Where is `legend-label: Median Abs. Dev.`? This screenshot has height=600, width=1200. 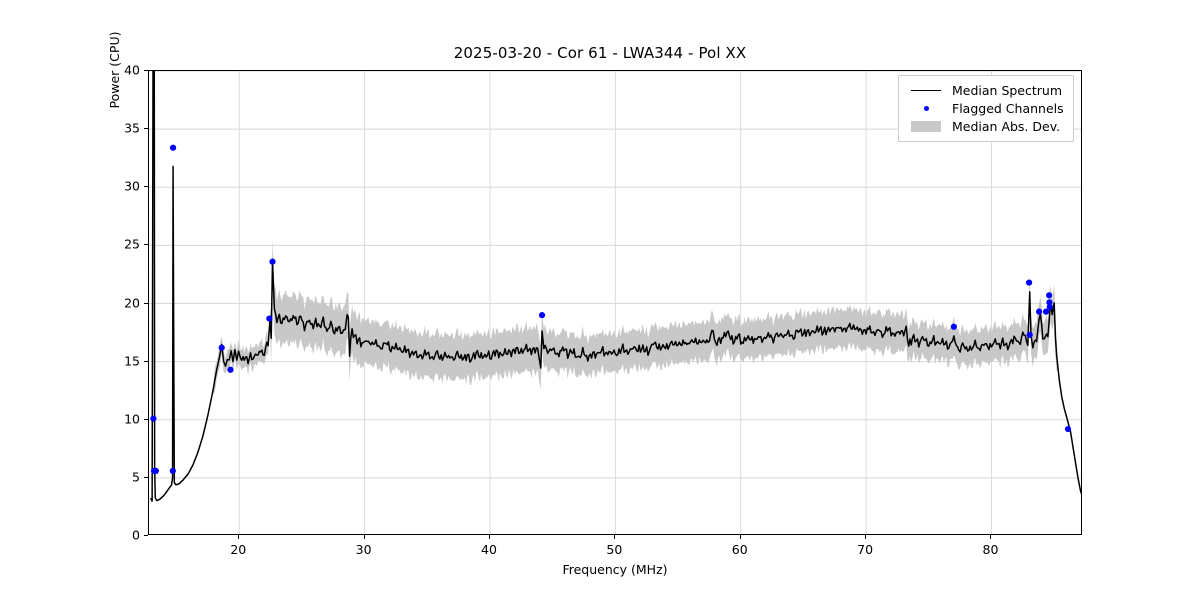
legend-label: Median Abs. Dev. is located at coordinates (1006, 126).